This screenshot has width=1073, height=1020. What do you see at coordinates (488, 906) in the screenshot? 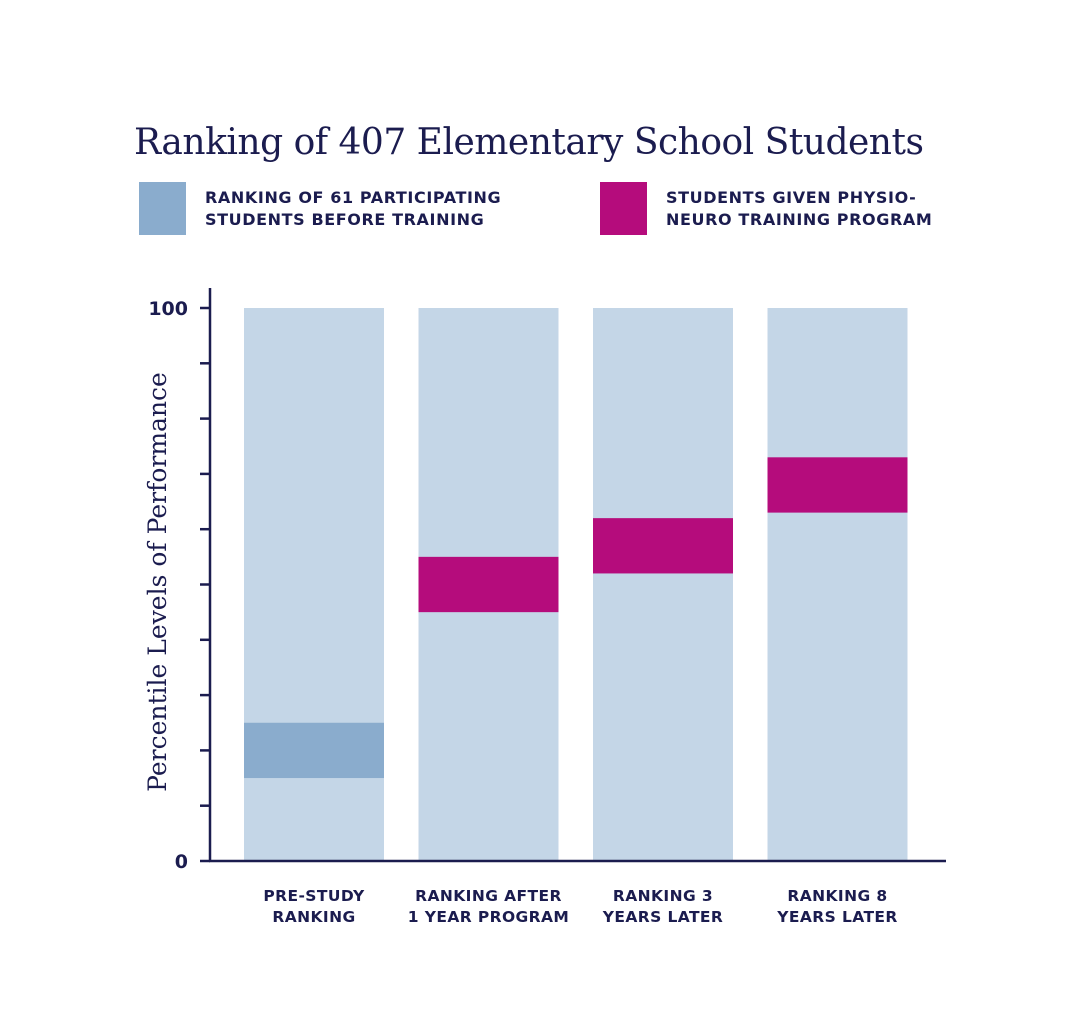
I see `x-tick-label-1: RANKING AFTER 1 YEAR PROGRAM` at bounding box center [488, 906].